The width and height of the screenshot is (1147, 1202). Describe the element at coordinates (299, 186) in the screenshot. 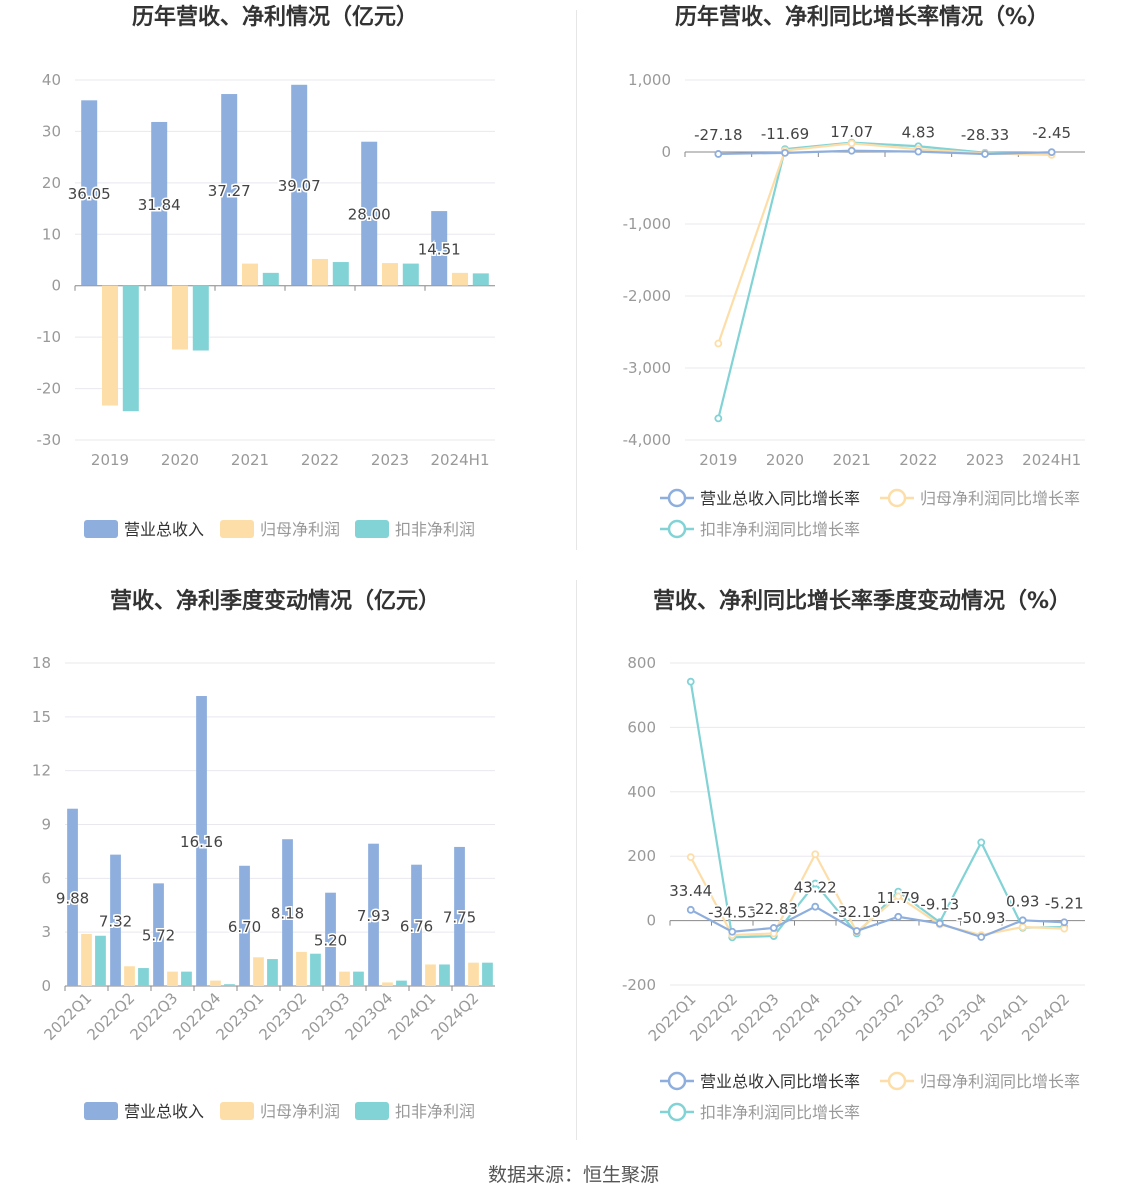

I see `bar-data-label: 39.07` at that location.